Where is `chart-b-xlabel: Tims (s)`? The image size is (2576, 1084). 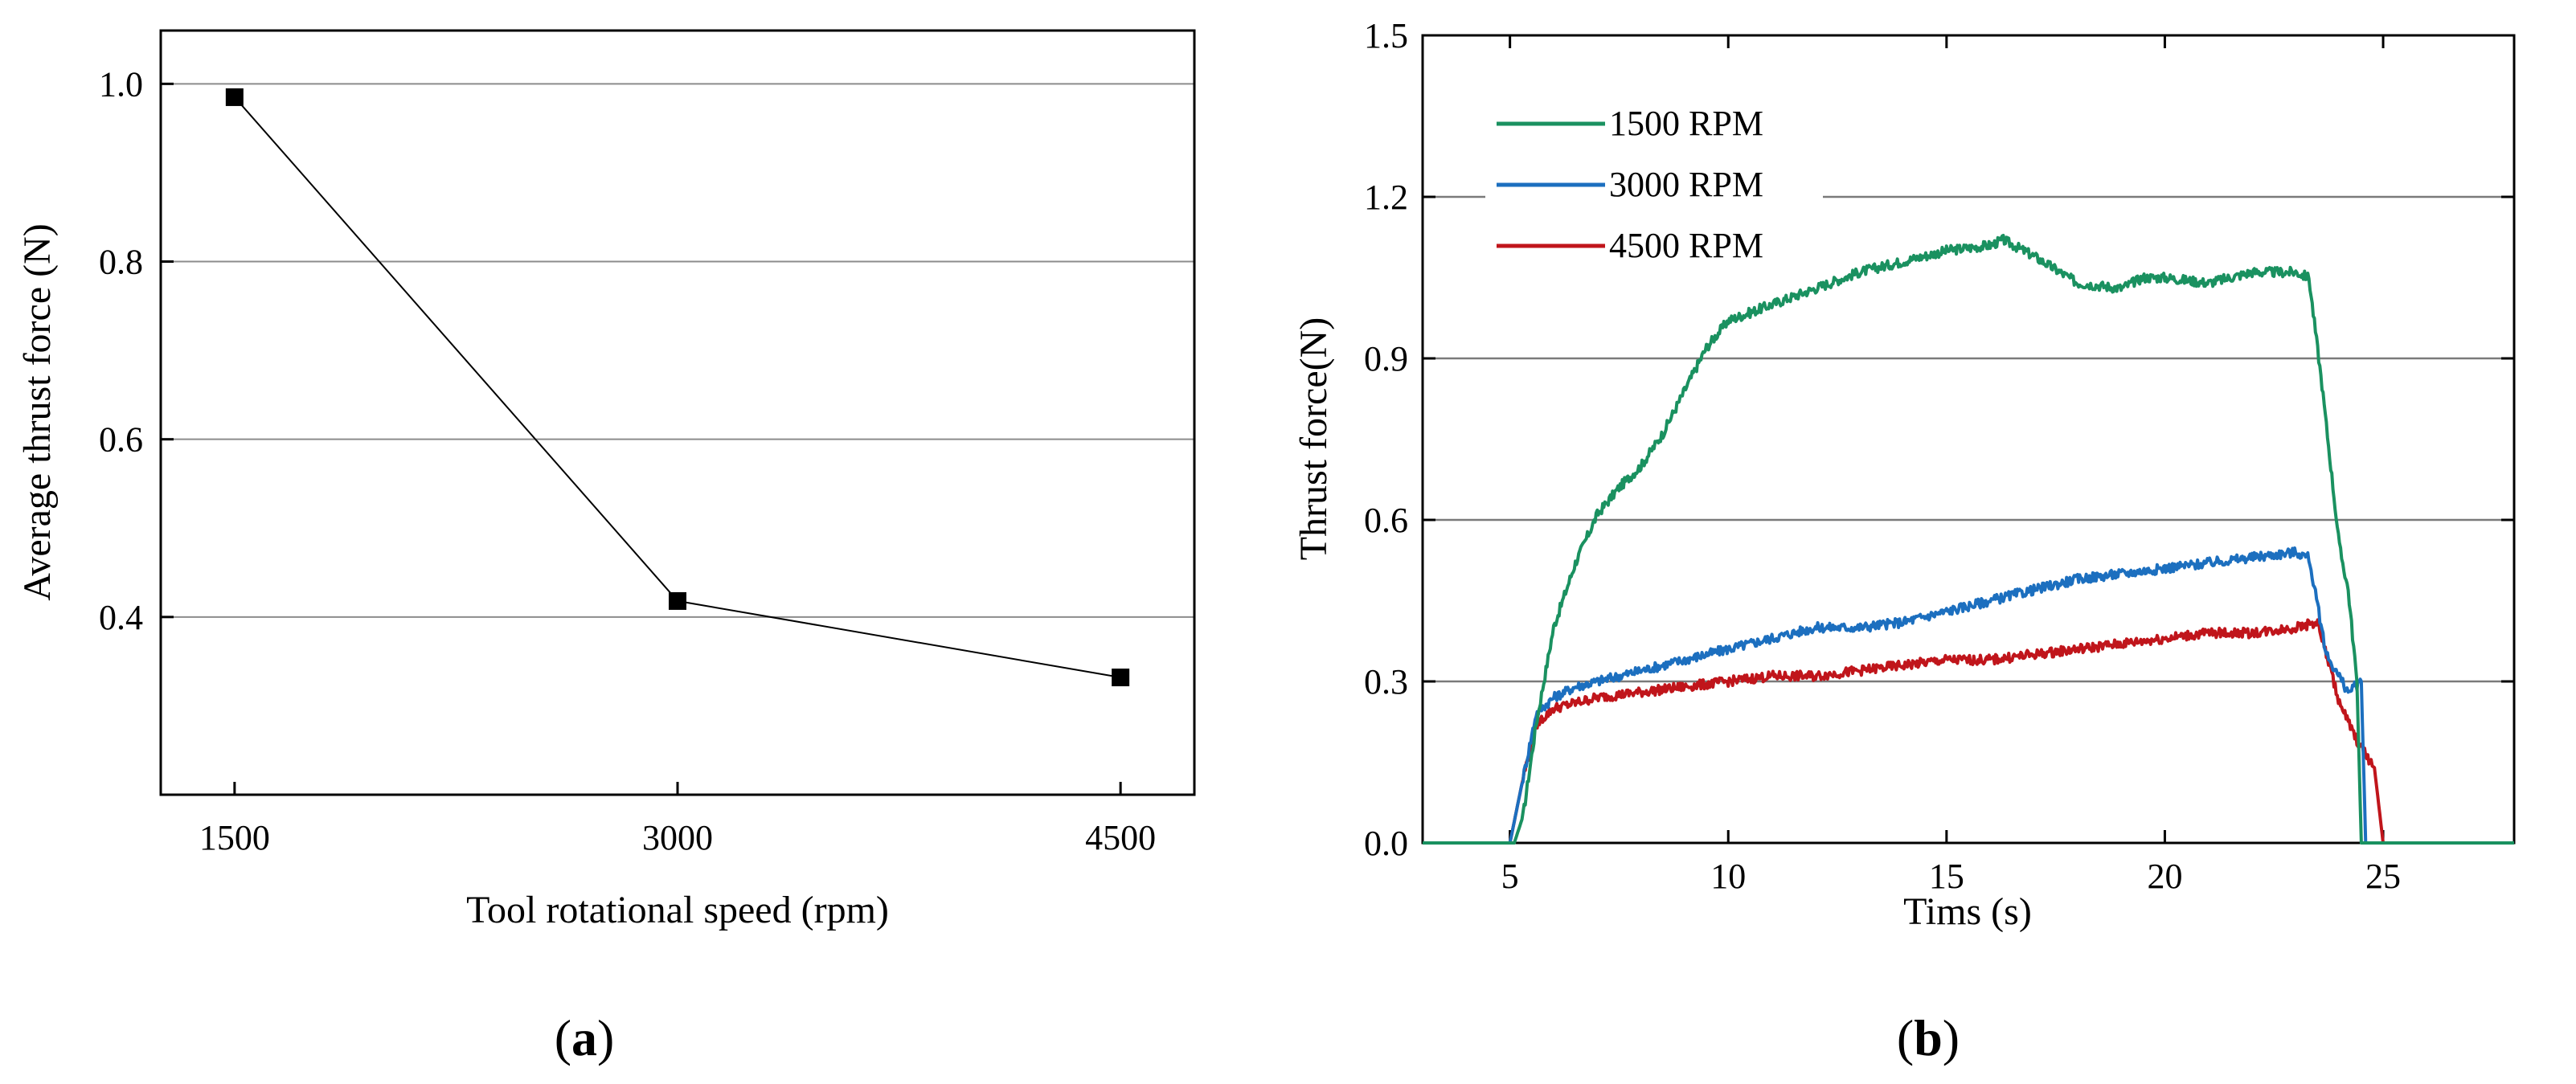
chart-b-xlabel: Tims (s) is located at coordinates (1967, 911).